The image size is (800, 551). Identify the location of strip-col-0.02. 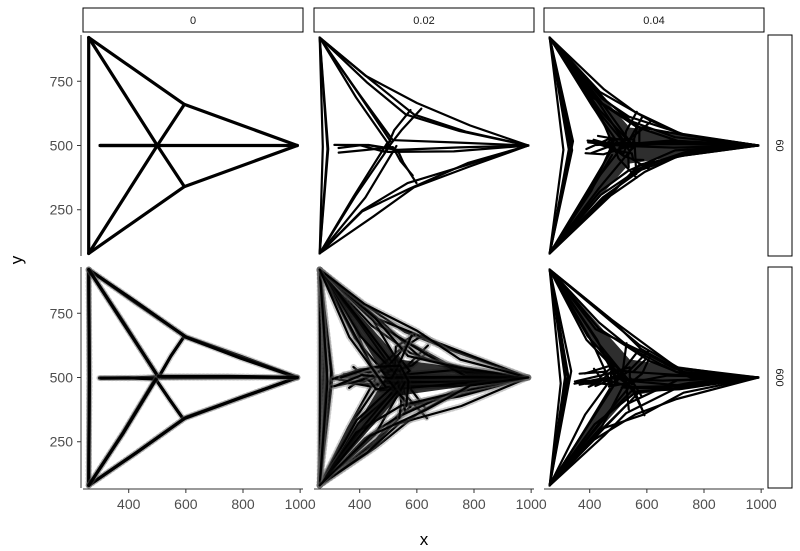
(424, 20).